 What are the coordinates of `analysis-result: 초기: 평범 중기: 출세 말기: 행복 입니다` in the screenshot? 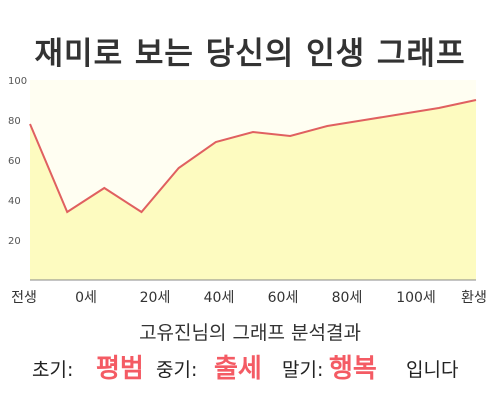 It's located at (250, 365).